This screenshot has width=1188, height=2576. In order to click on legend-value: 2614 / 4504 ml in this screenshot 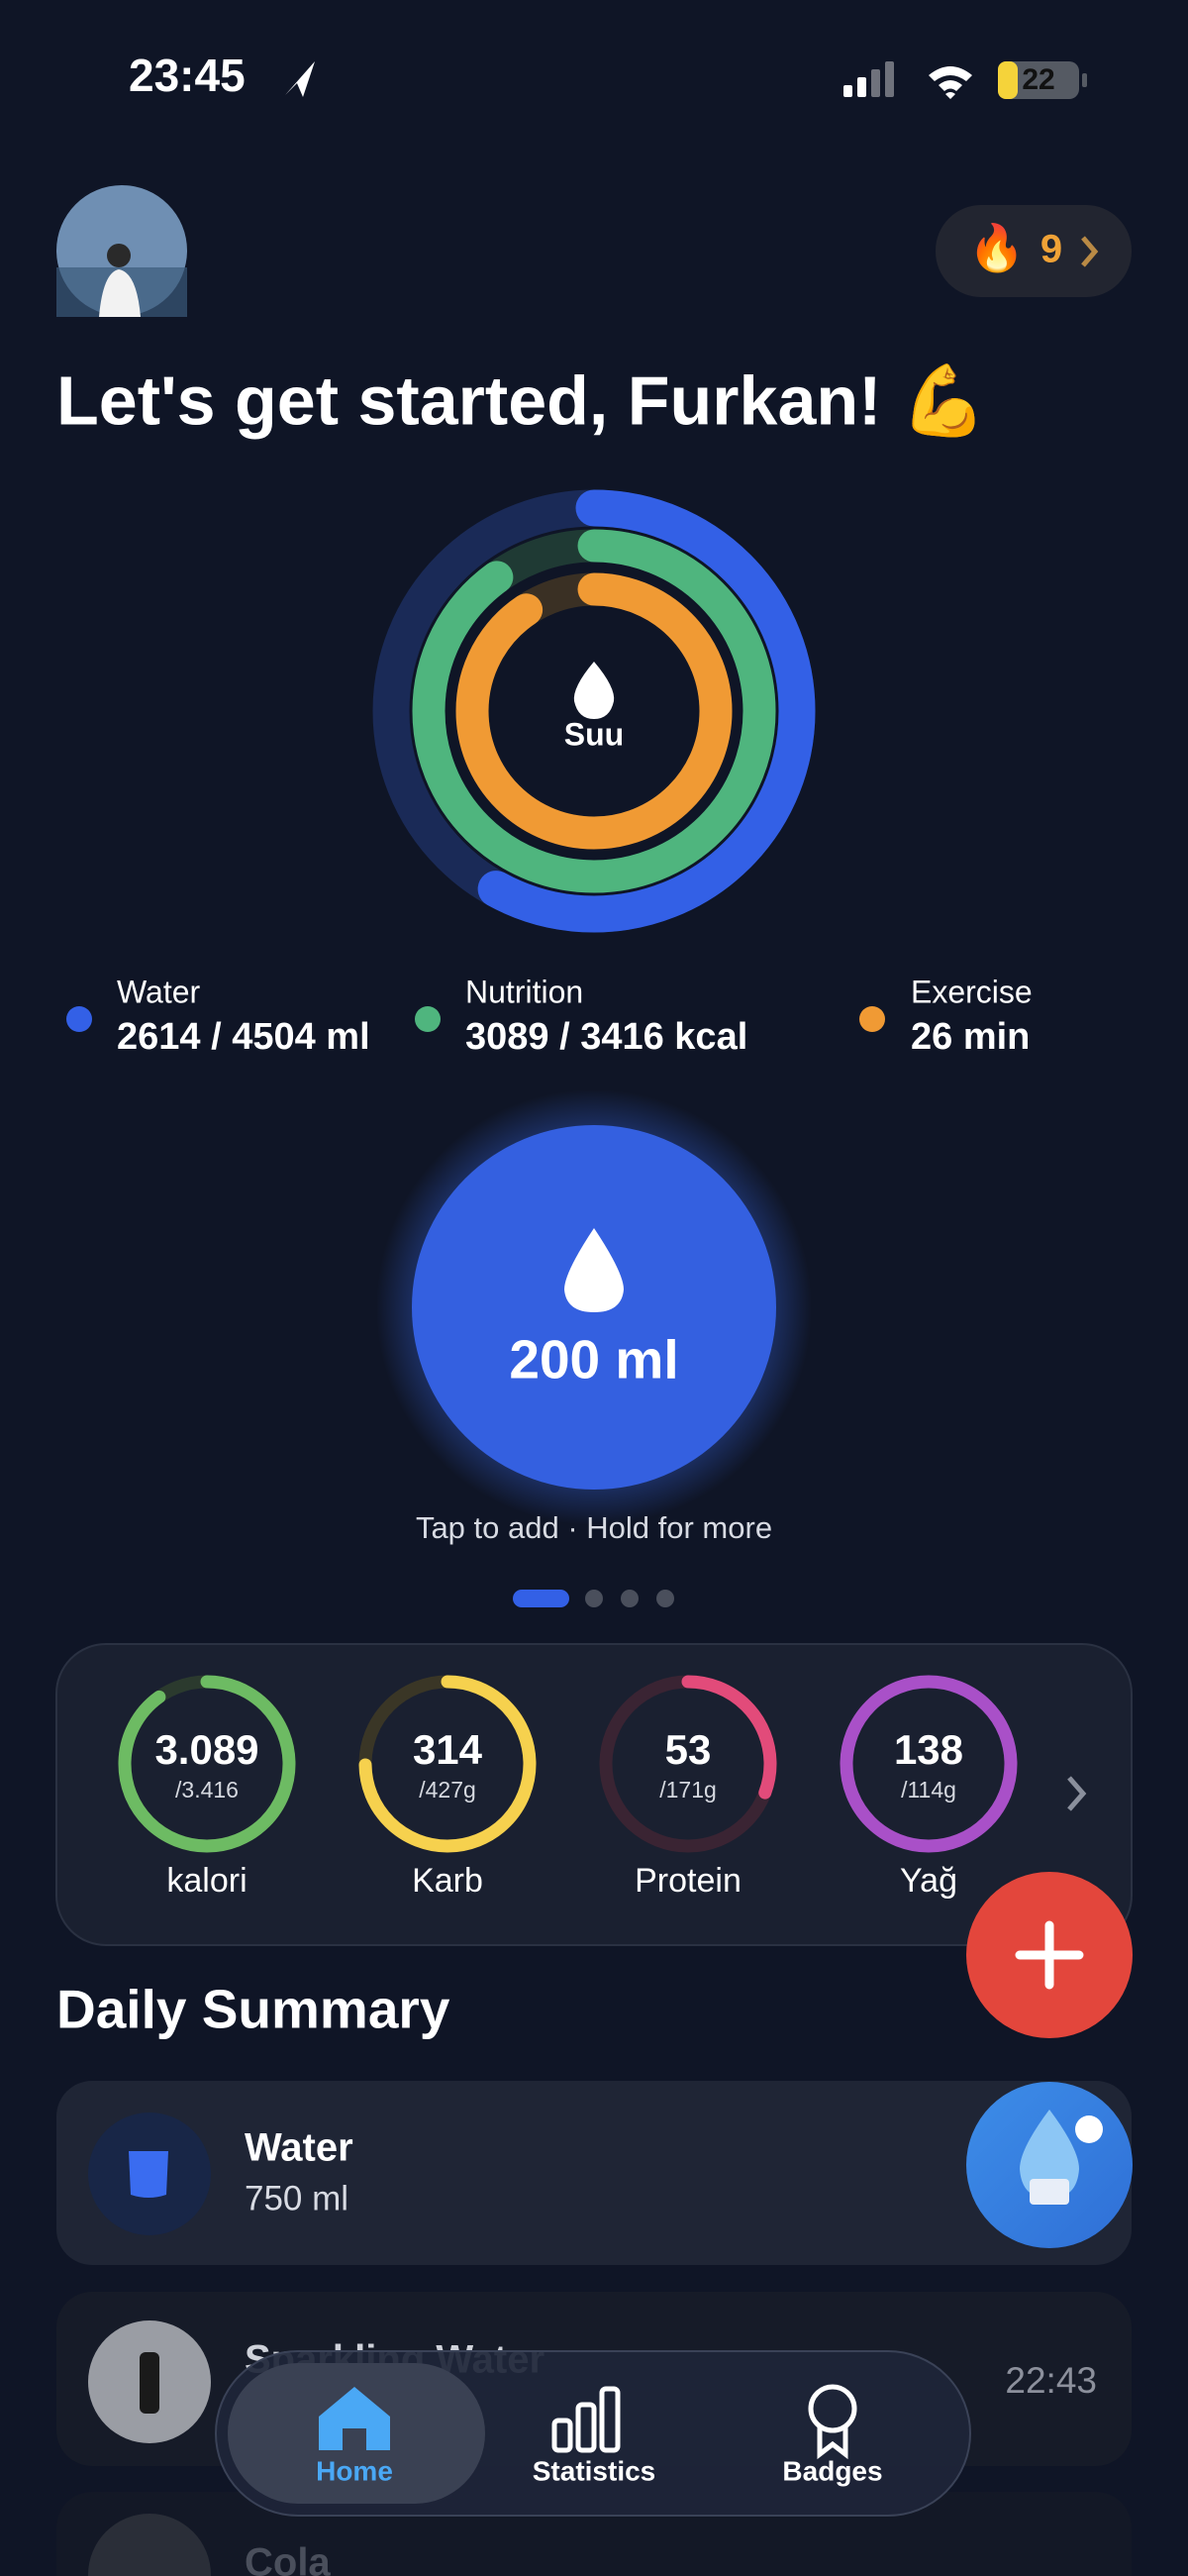, I will do `click(244, 1037)`.